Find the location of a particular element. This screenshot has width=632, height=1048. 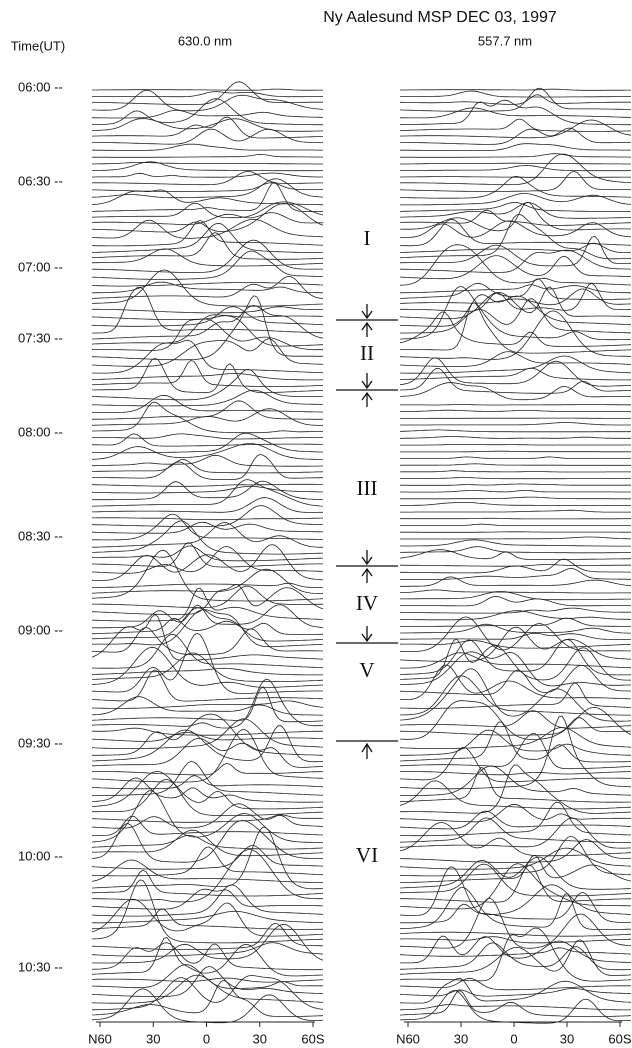

region-label: IV is located at coordinates (367, 603).